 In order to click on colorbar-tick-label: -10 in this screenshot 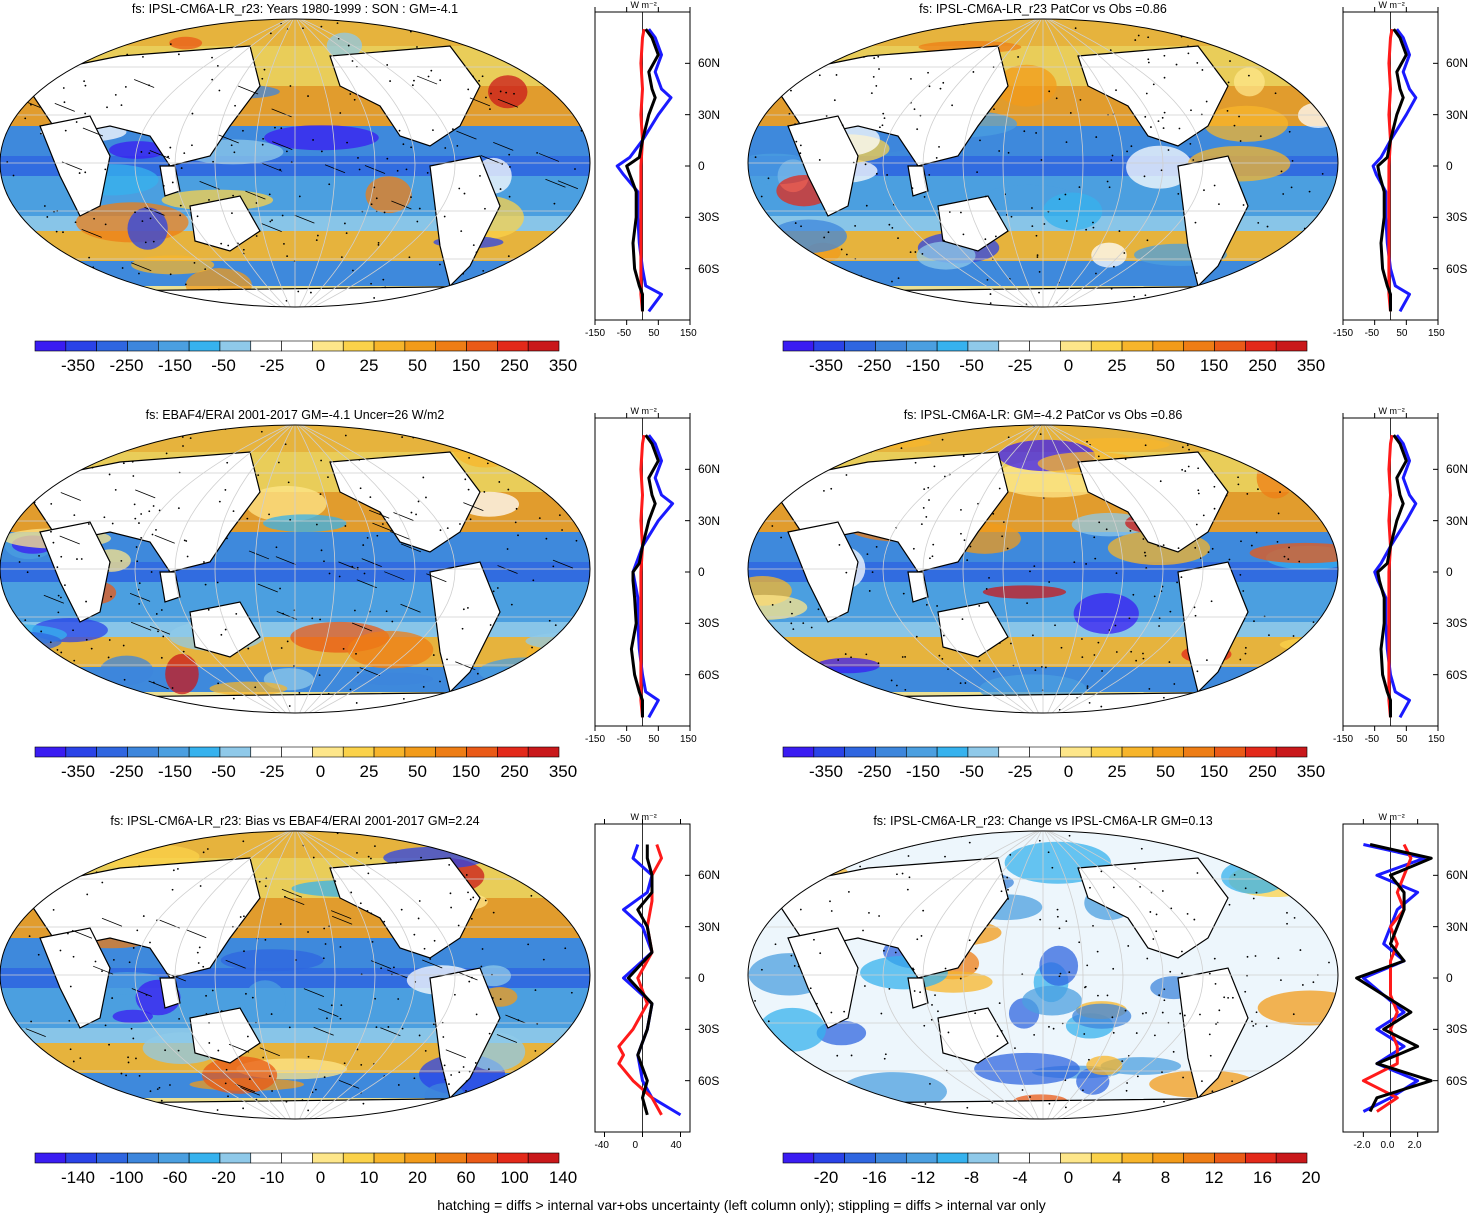, I will do `click(272, 1177)`.